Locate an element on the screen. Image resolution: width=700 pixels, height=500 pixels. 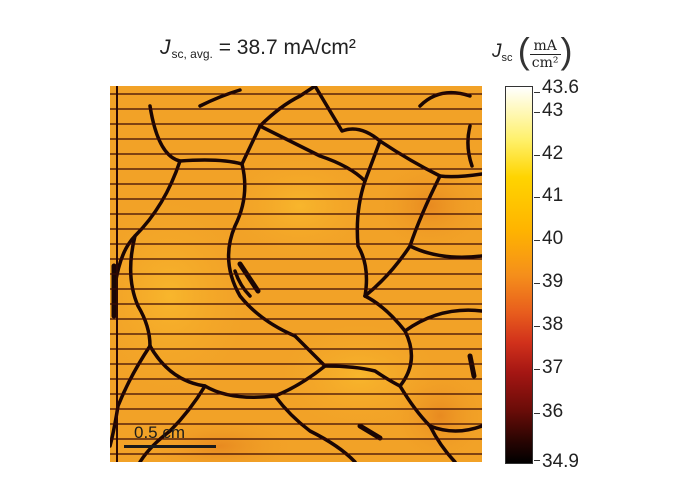
unit-numerator: mA is located at coordinates (545, 46).